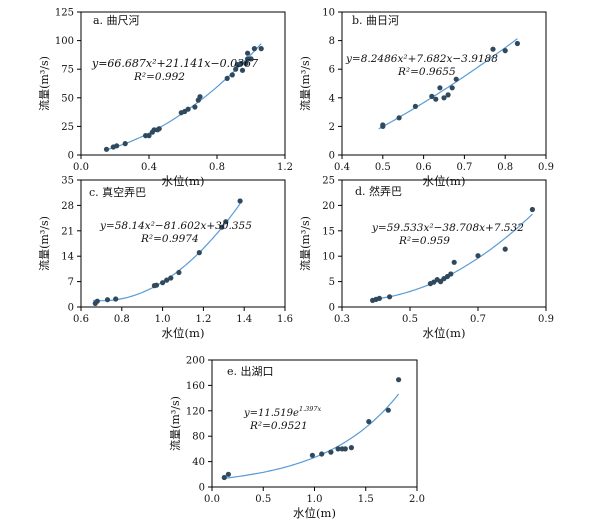 The image size is (605, 527). I want to click on x-tick-label: 0.8, so click(122, 319).